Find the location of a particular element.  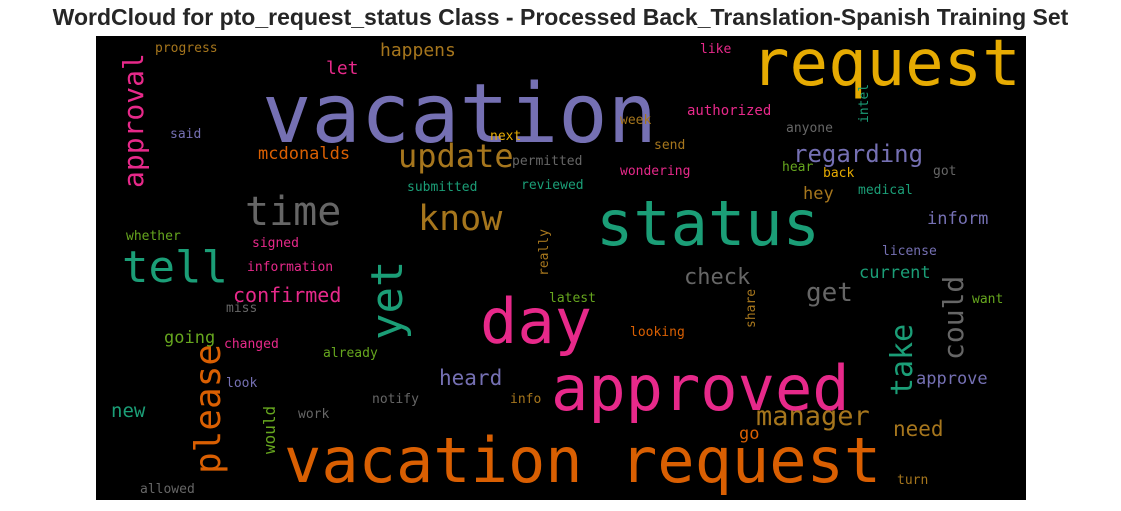

word-take: take is located at coordinates (902, 359).